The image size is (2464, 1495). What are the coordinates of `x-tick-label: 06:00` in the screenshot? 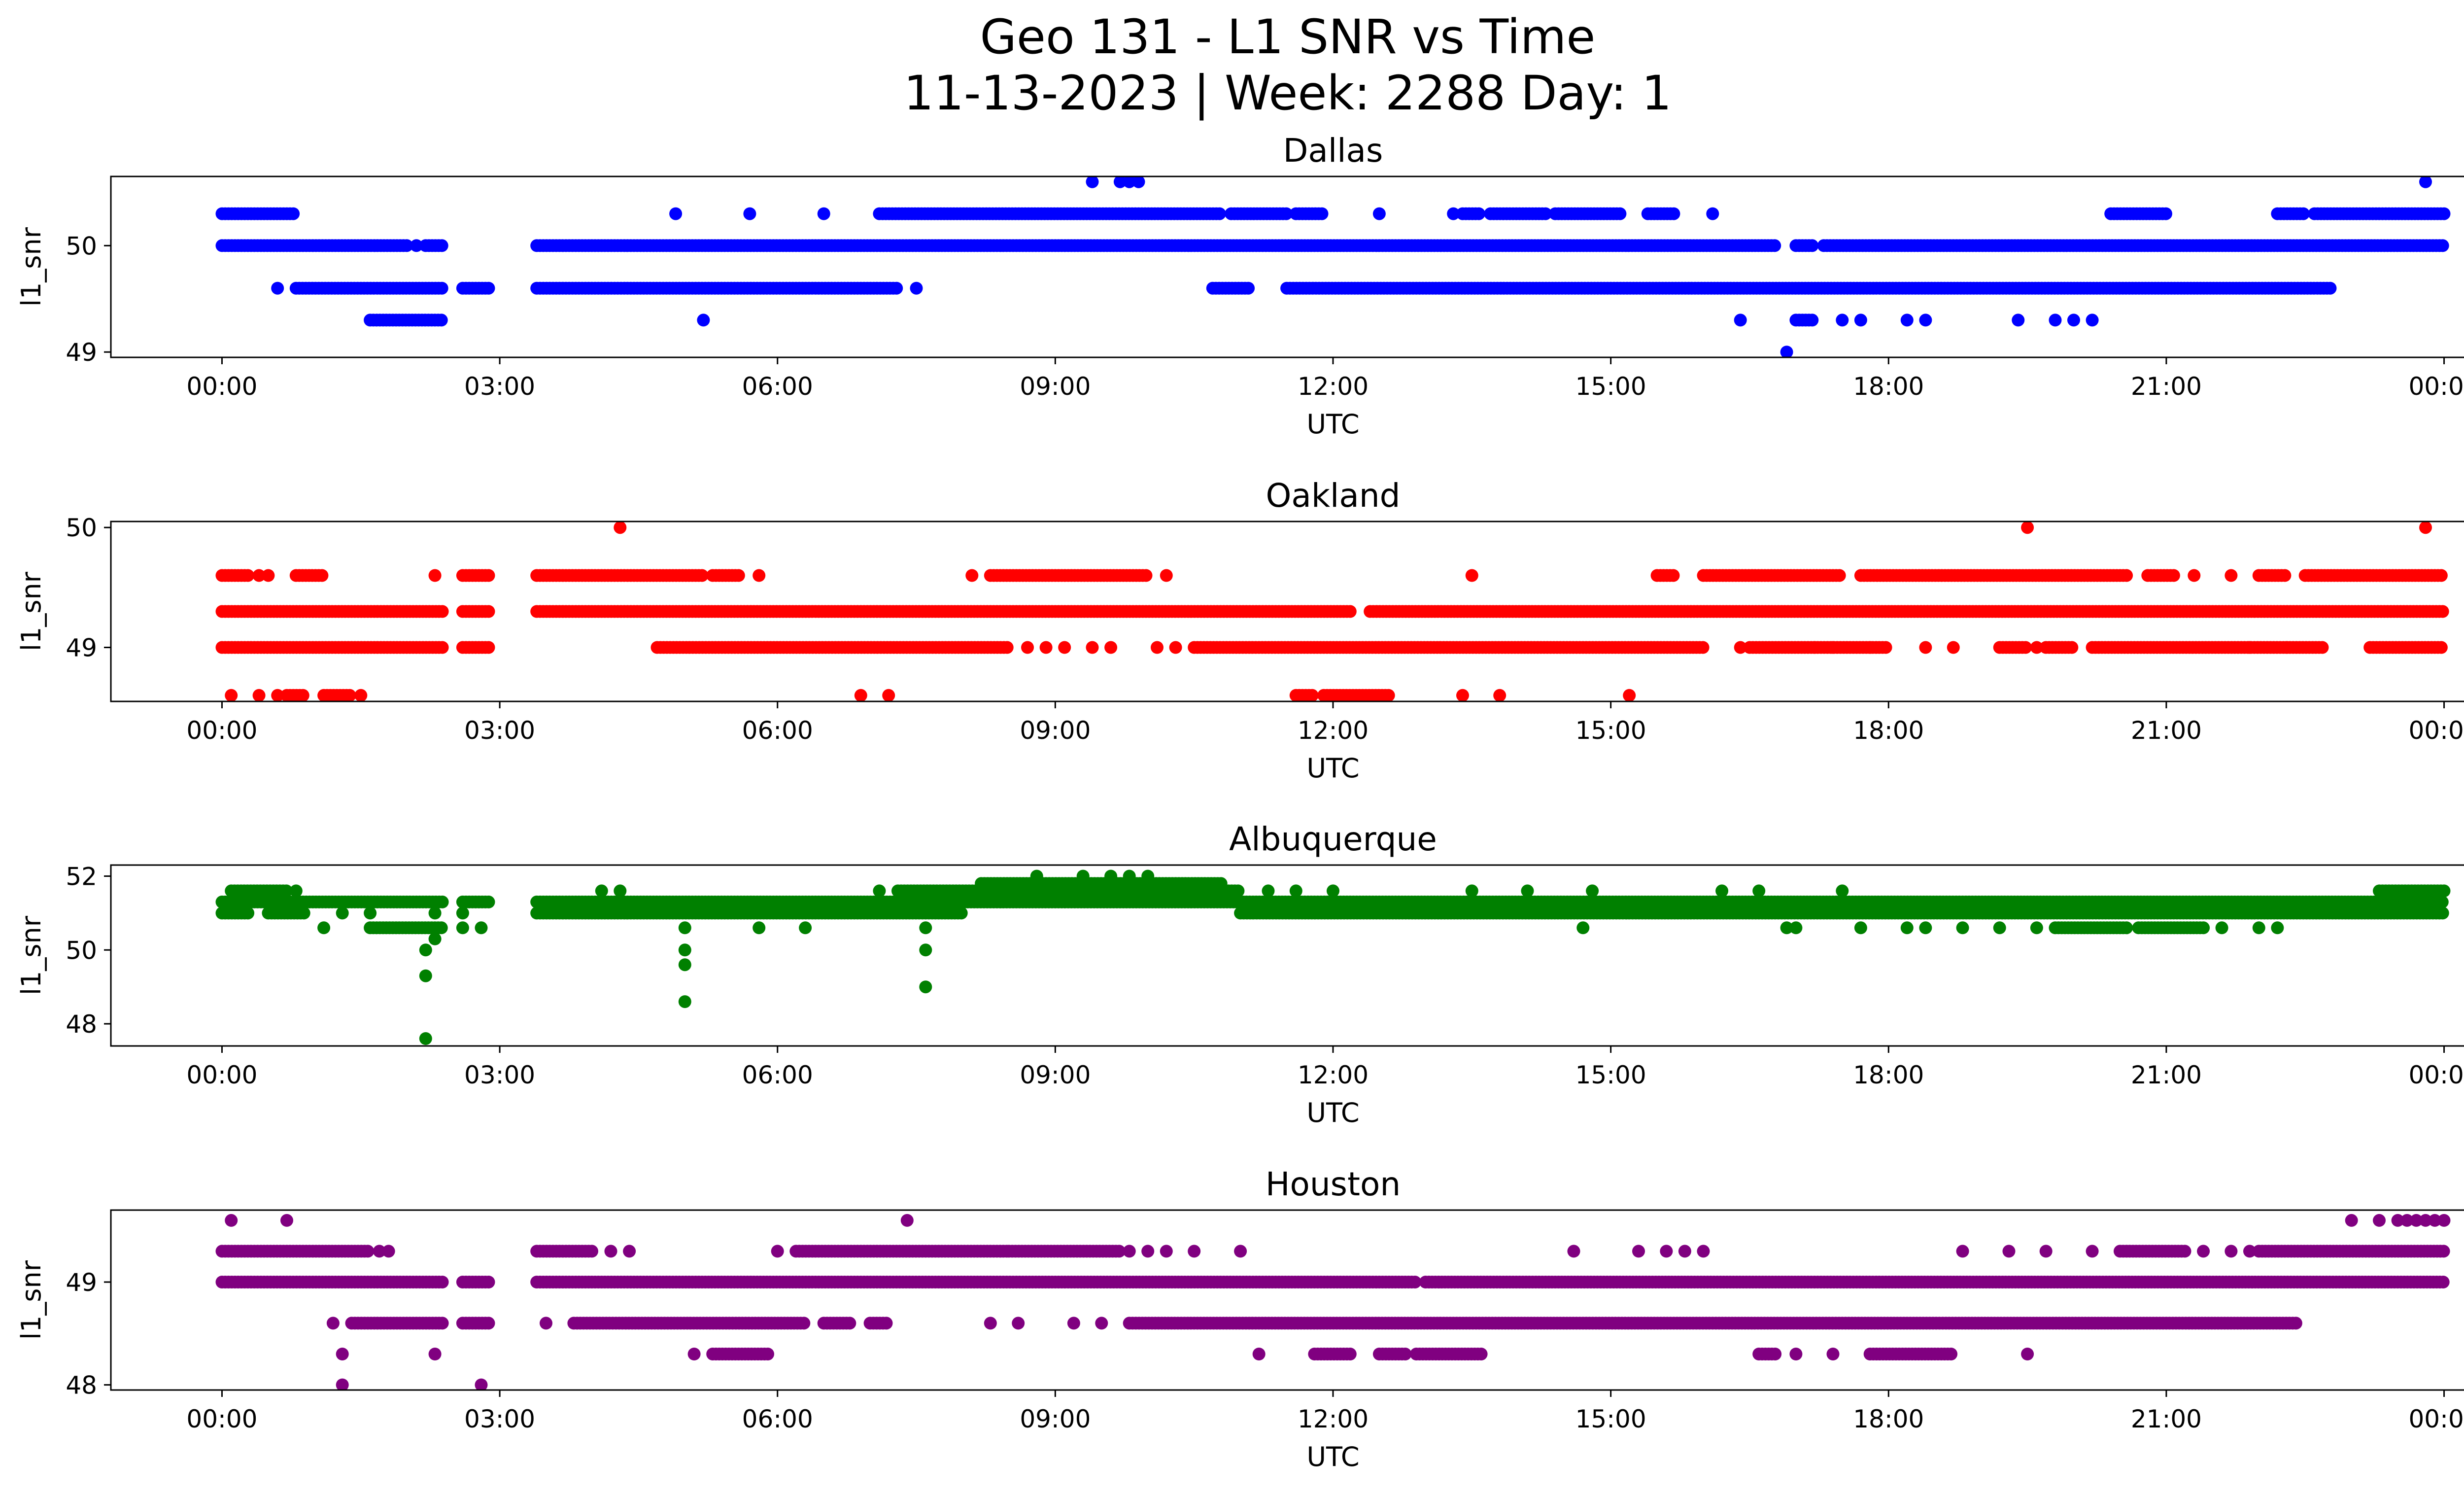 It's located at (777, 1075).